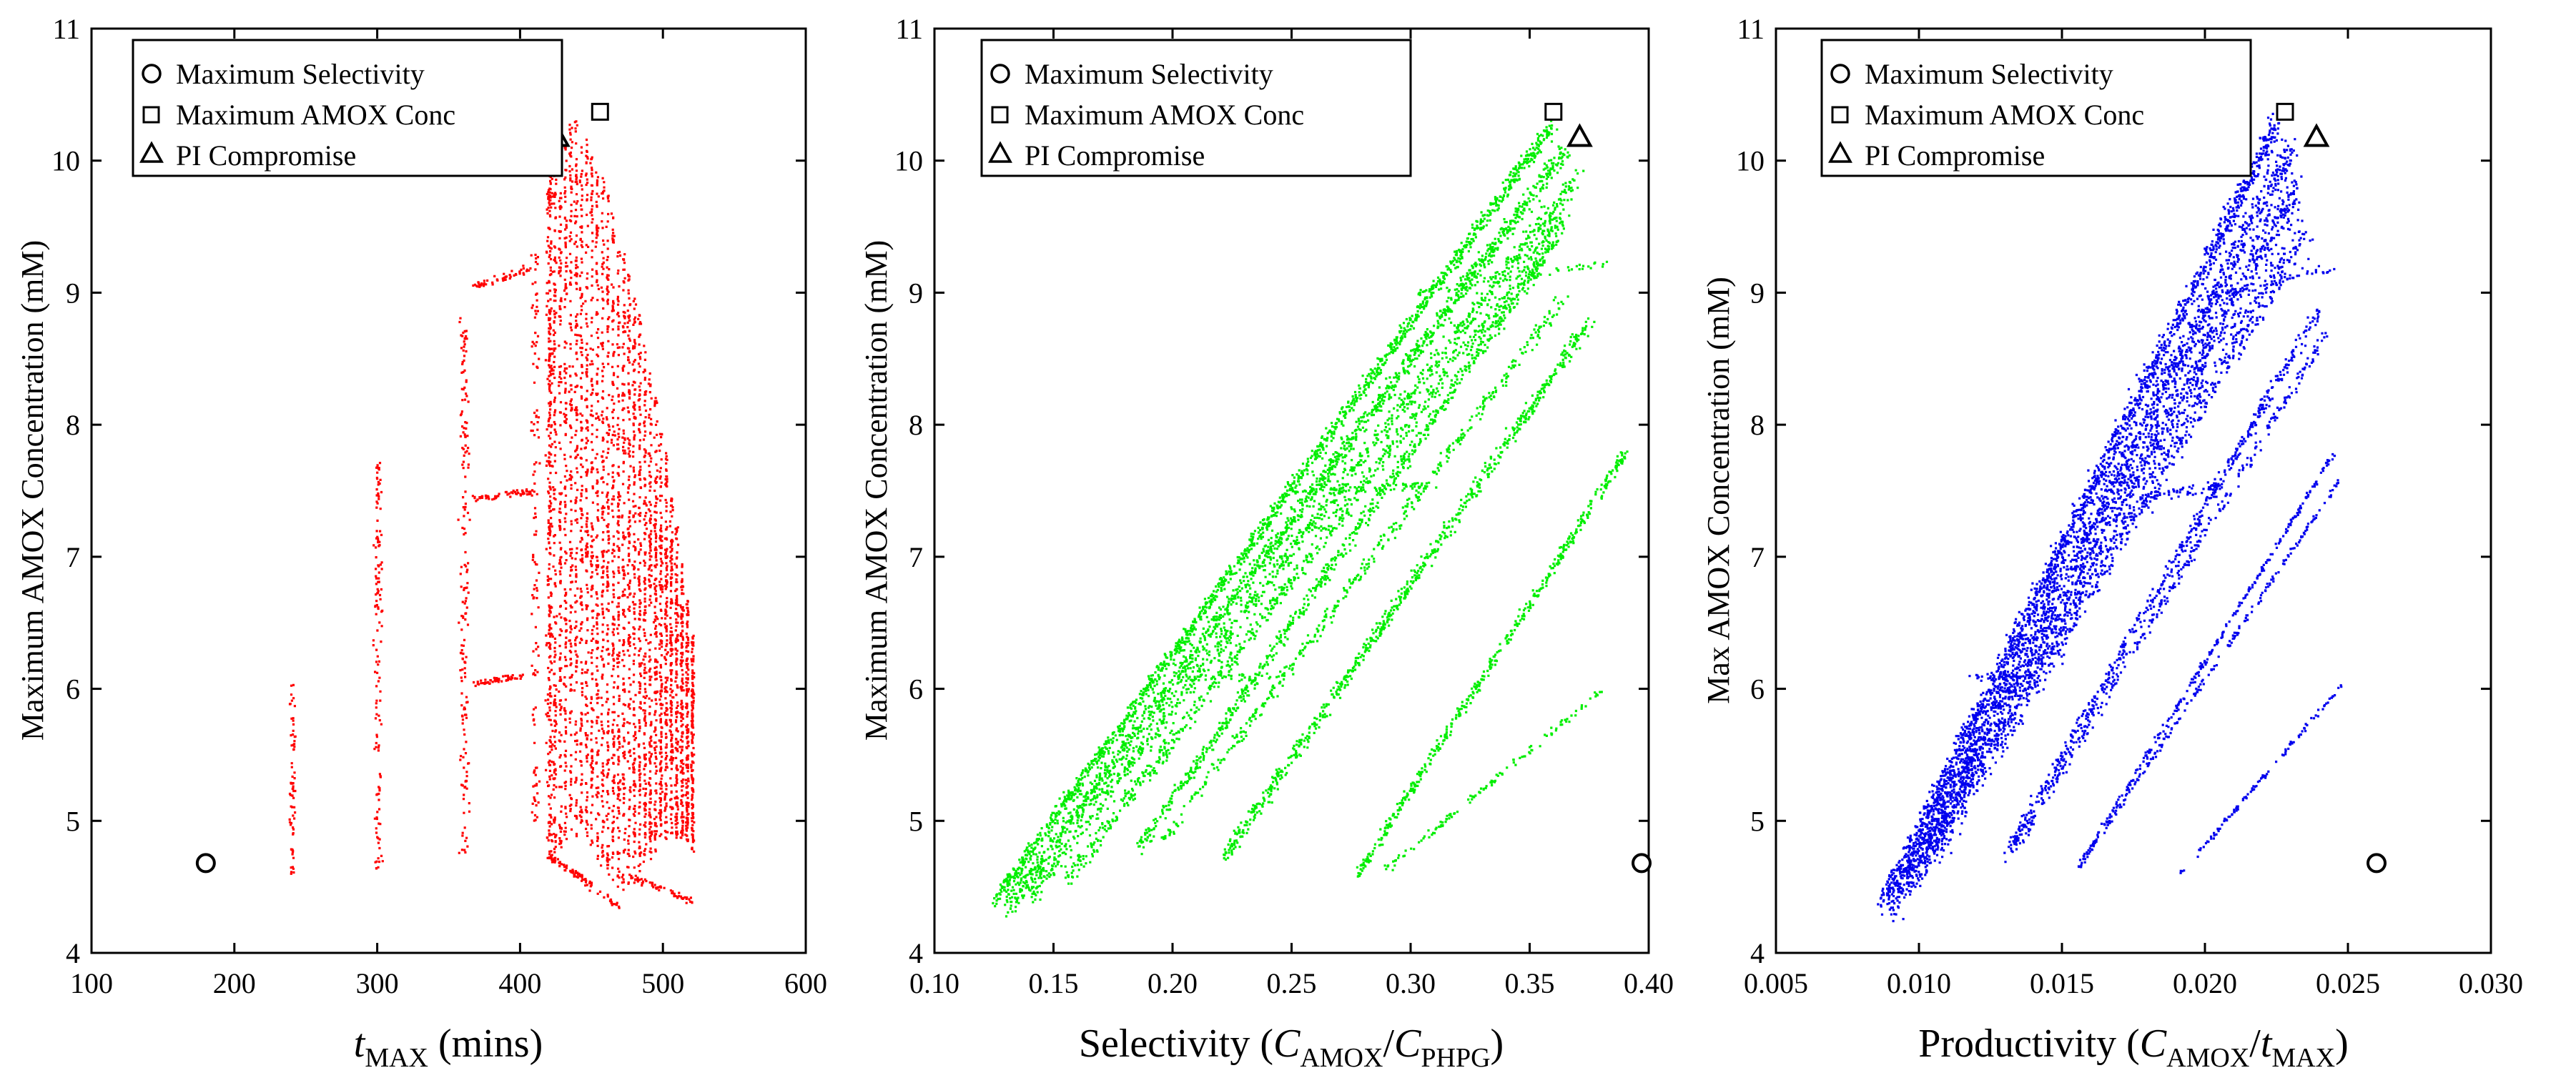 This screenshot has height=1088, width=2576. Describe the element at coordinates (2133, 1047) in the screenshot. I see `productivity-x-axis-label: Productivity (CAMOX/tMAX)` at that location.